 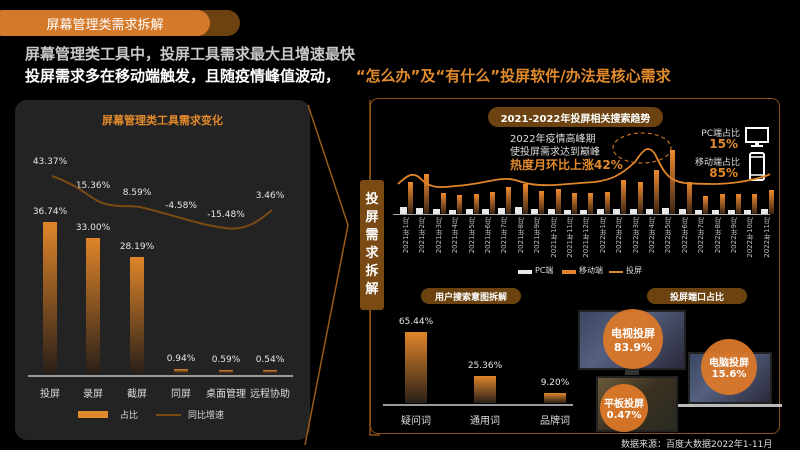 What do you see at coordinates (93, 414) in the screenshot?
I see `legend-bar` at bounding box center [93, 414].